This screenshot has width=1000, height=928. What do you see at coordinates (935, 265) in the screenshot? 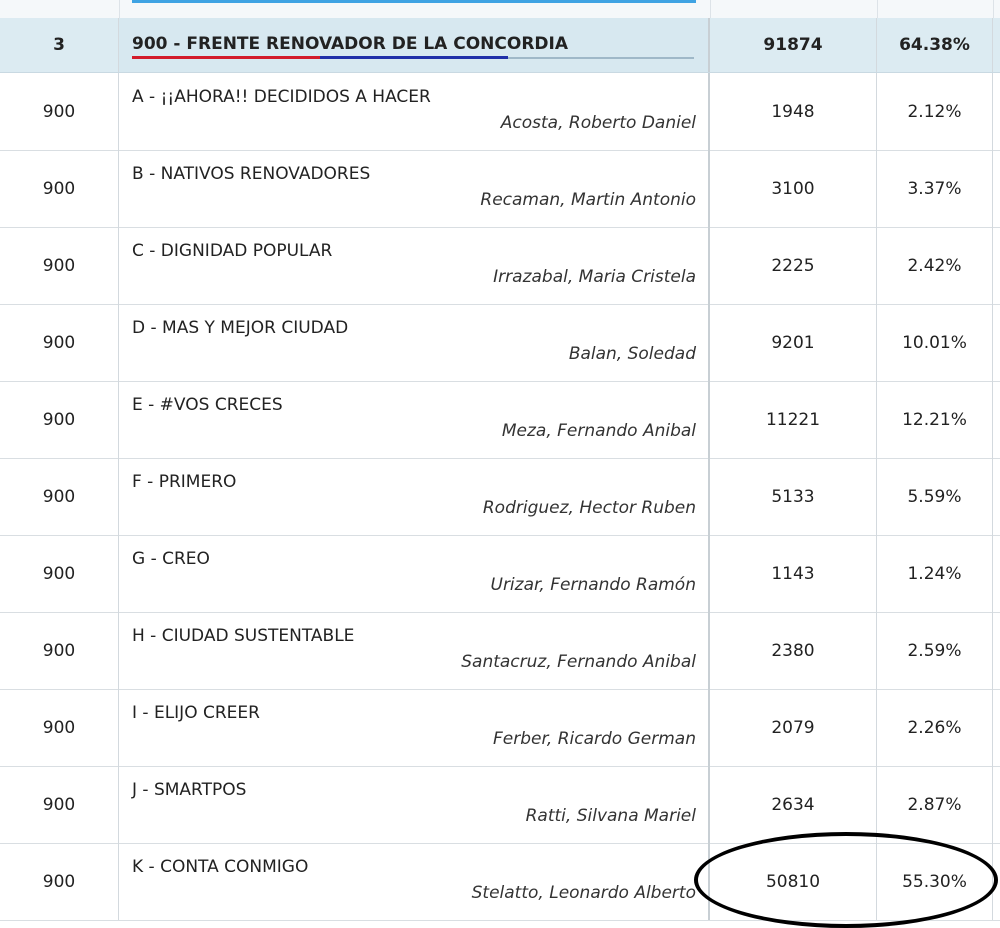
I see `list-percent: 2.42%` at bounding box center [935, 265].